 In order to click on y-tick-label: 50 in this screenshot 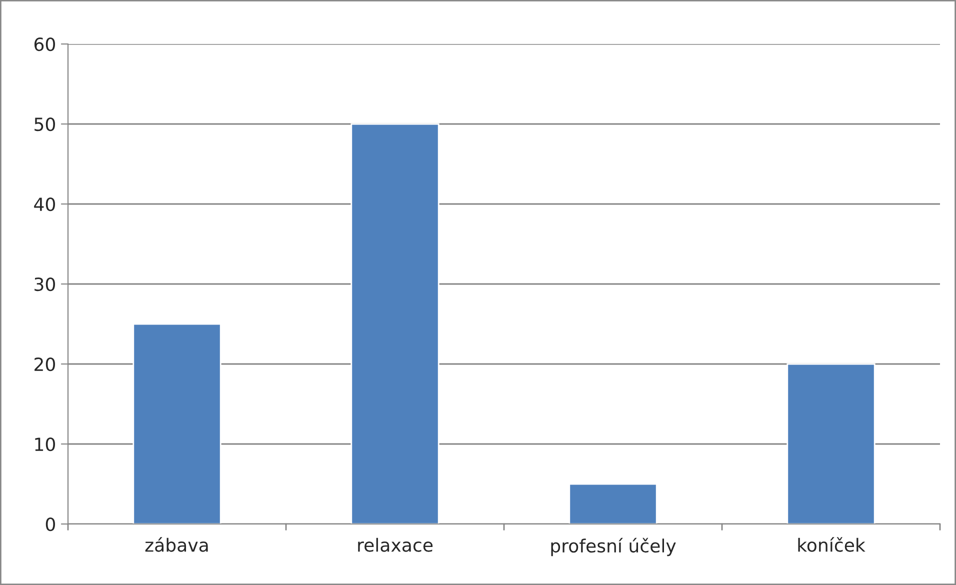, I will do `click(44, 124)`.